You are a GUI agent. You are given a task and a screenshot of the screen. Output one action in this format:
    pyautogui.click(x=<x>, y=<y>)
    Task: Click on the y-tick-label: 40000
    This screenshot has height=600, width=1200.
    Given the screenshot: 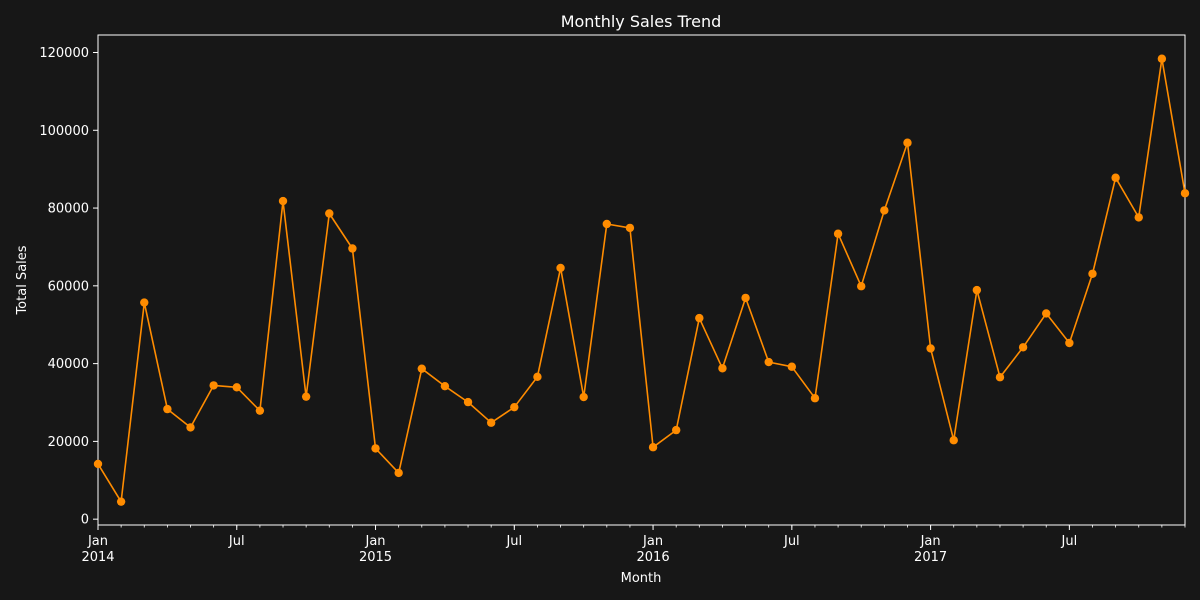 What is the action you would take?
    pyautogui.click(x=68, y=364)
    